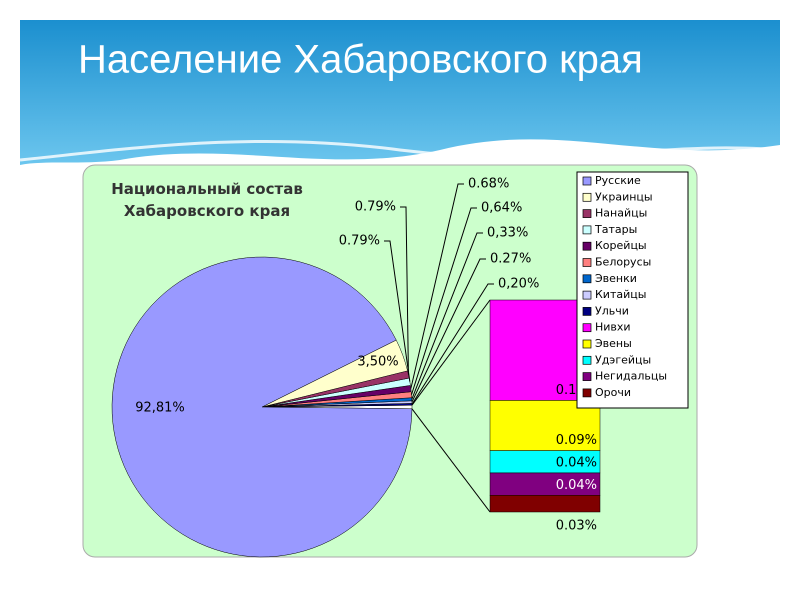 The width and height of the screenshot is (800, 600). I want to click on legend-label: Корейцы, so click(621, 245).